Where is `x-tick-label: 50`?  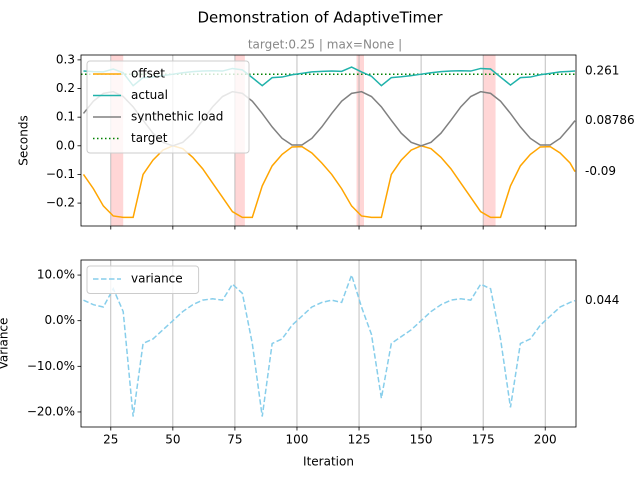 x-tick-label: 50 is located at coordinates (172, 440).